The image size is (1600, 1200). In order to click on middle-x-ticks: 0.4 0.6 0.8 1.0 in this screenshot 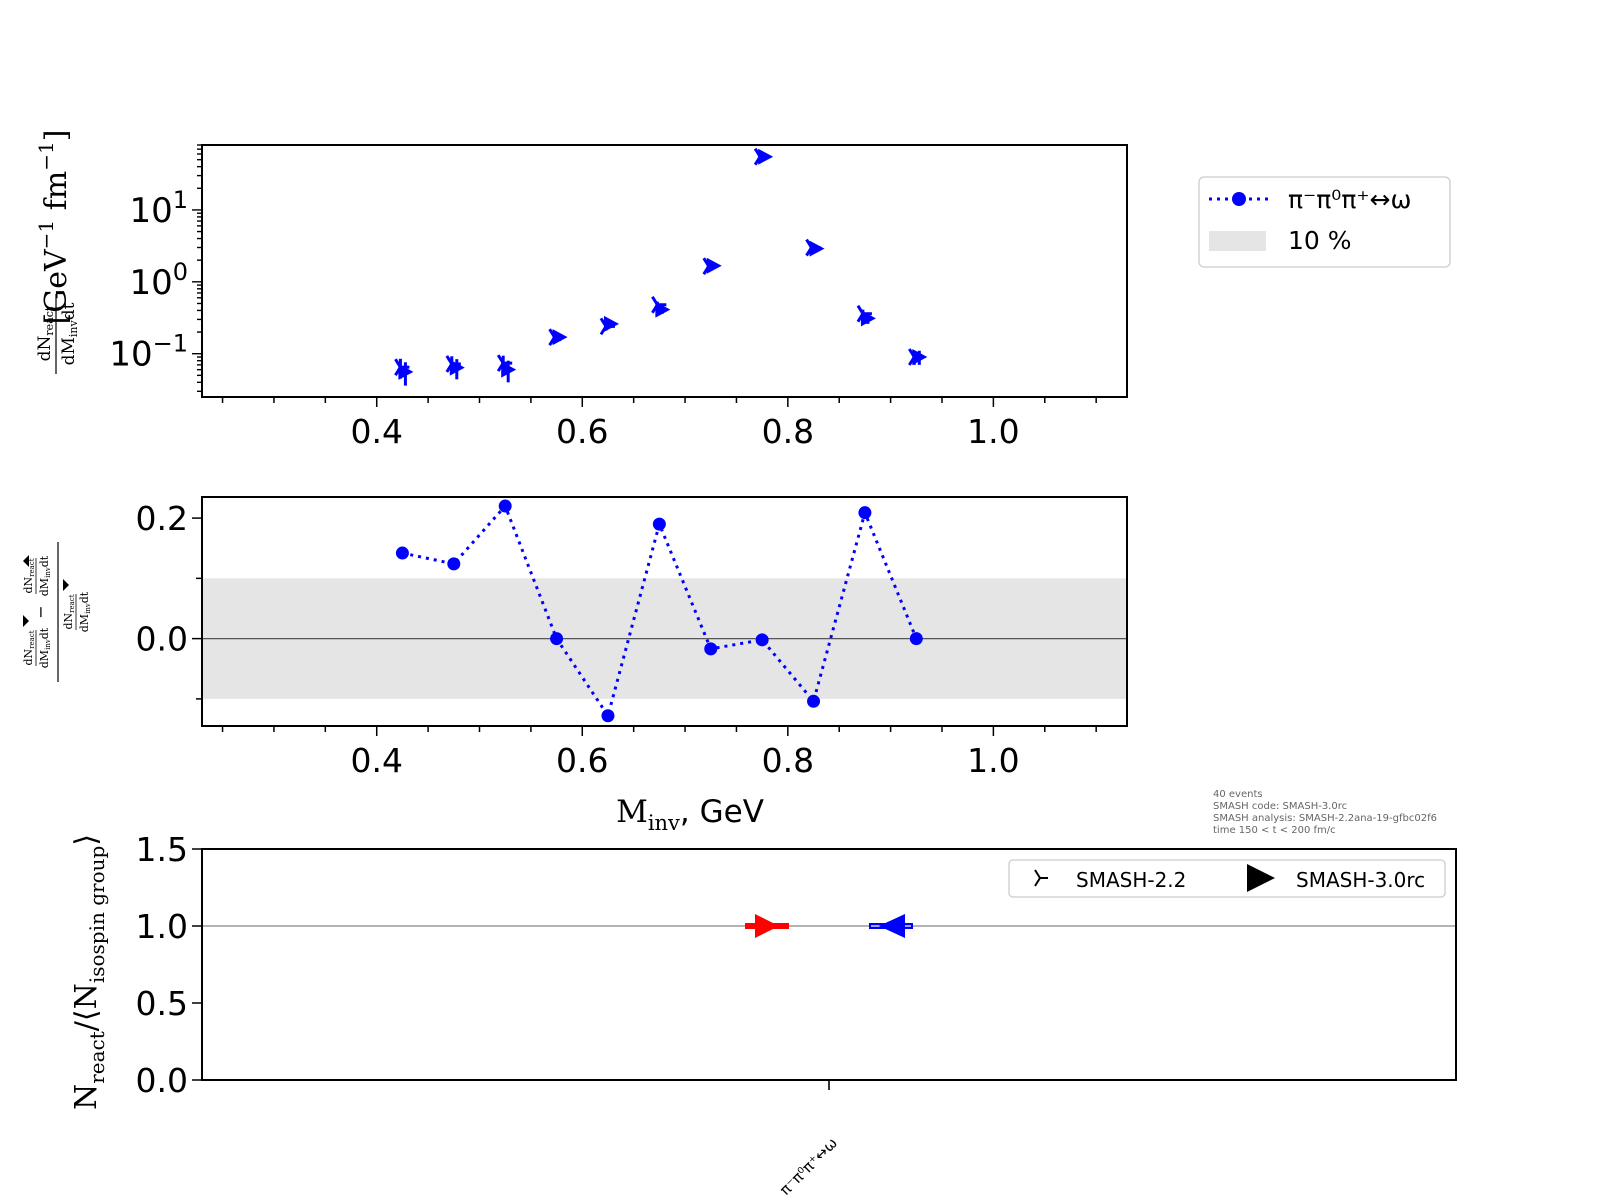, I will do `click(659, 753)`.